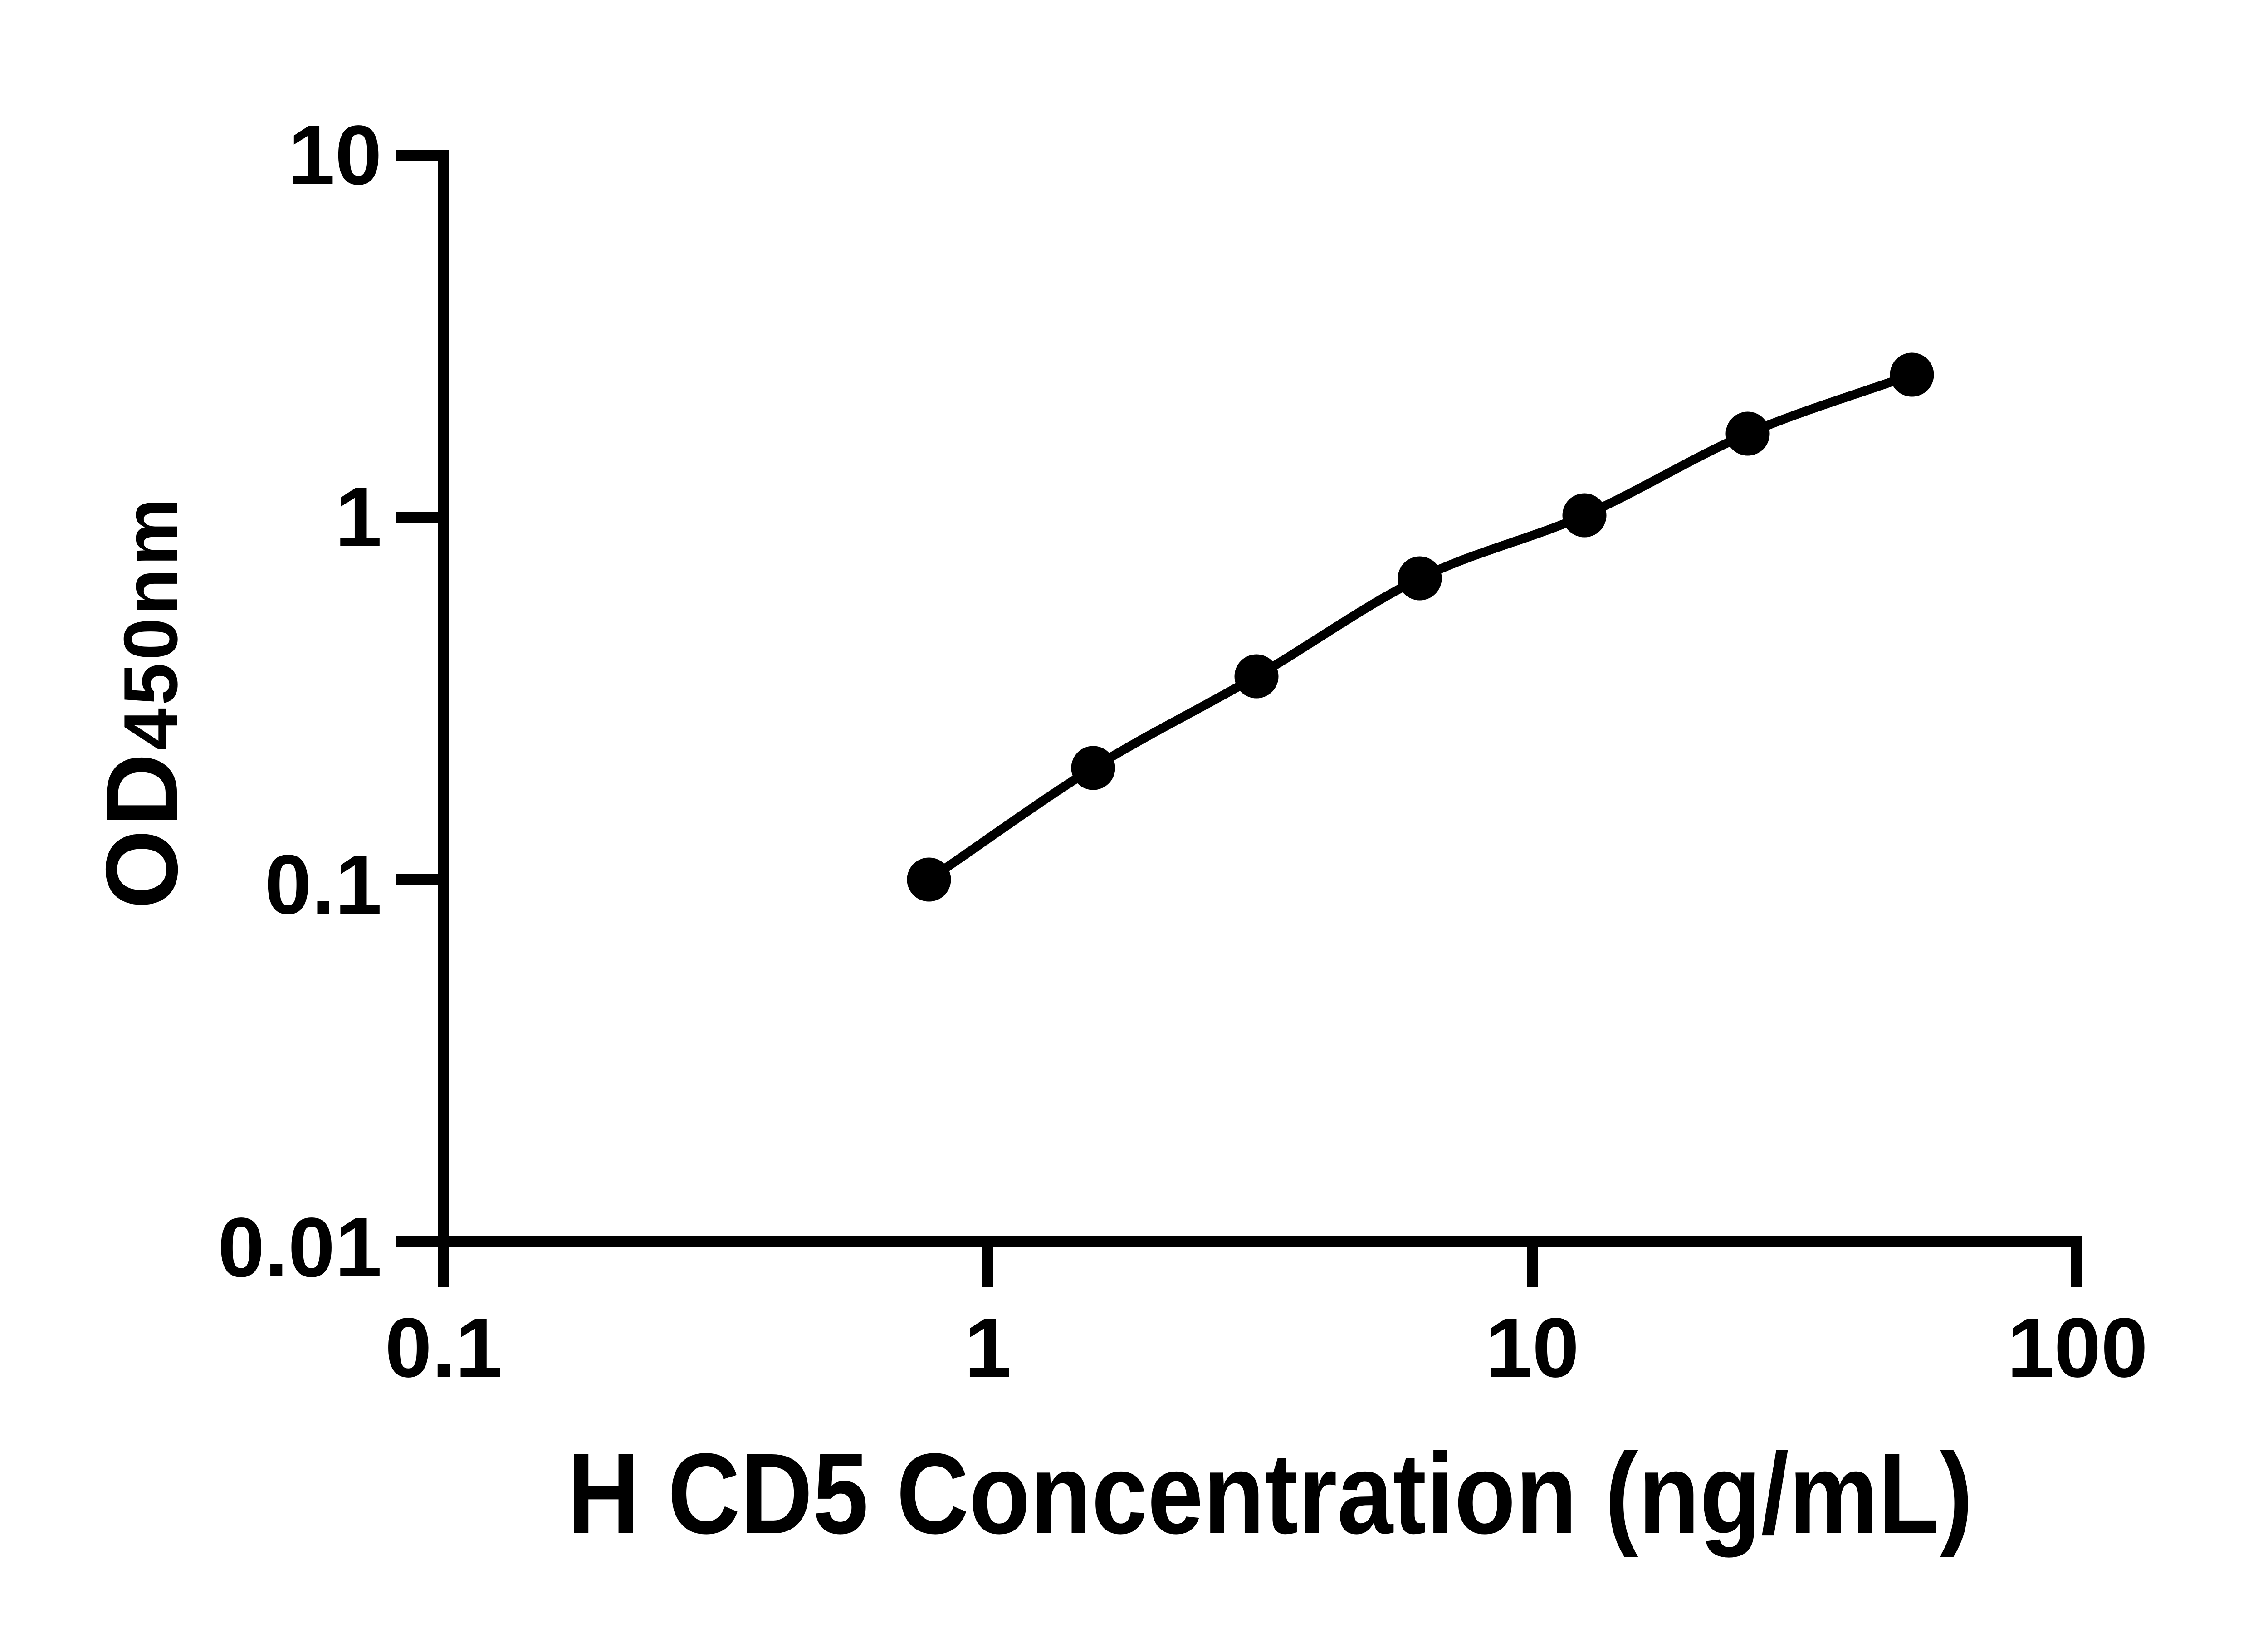 This screenshot has height=1633, width=2268. What do you see at coordinates (2078, 1348) in the screenshot?
I see `svg-text: 100` at bounding box center [2078, 1348].